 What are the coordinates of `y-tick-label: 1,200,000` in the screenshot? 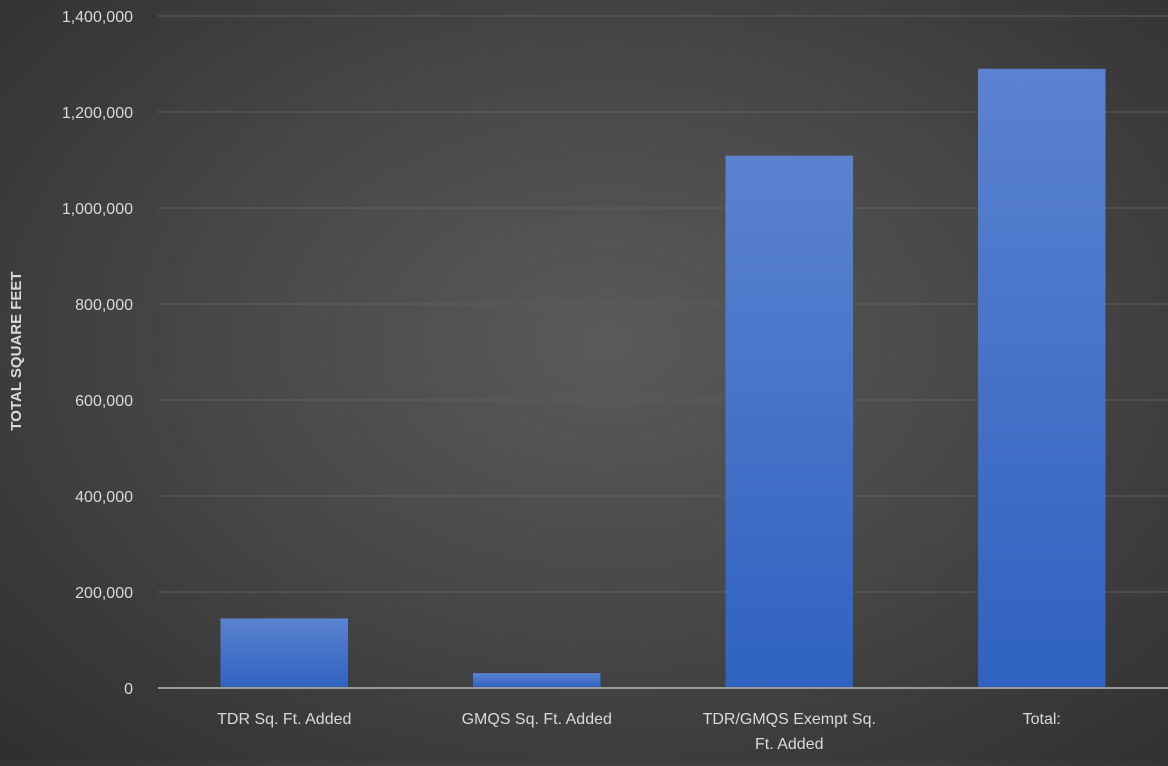 It's located at (97, 113).